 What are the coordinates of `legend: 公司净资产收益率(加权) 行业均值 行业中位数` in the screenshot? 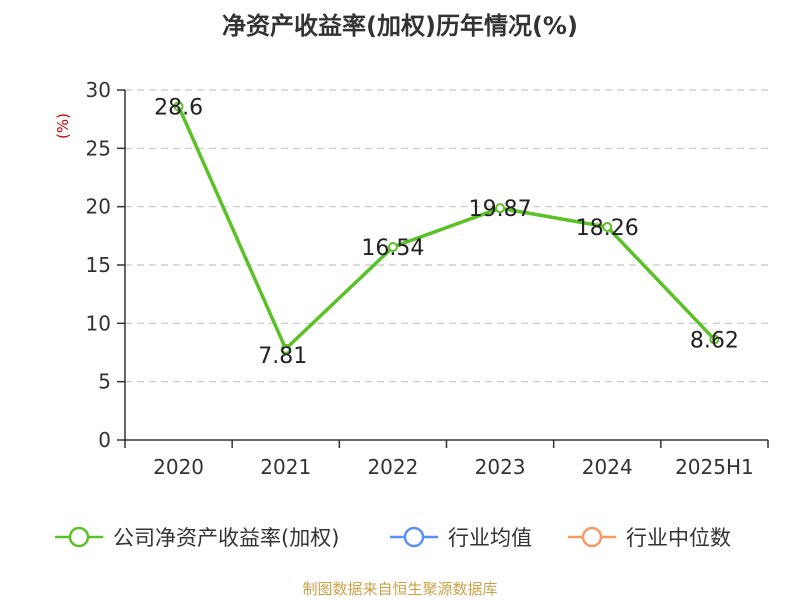 It's located at (393, 538).